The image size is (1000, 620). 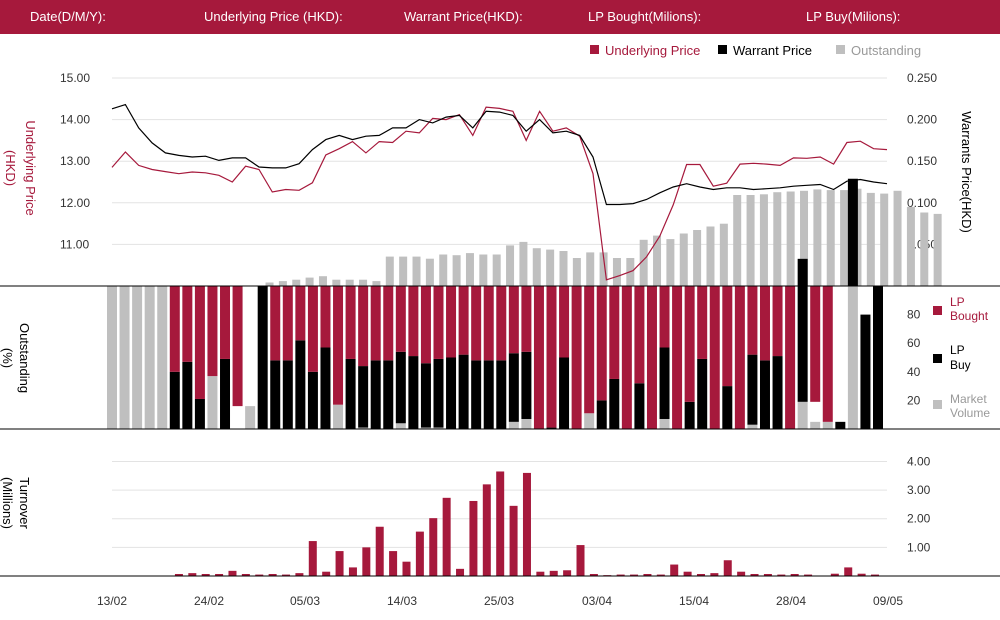 I want to click on outstanding-ytick: 60, so click(x=914, y=343).